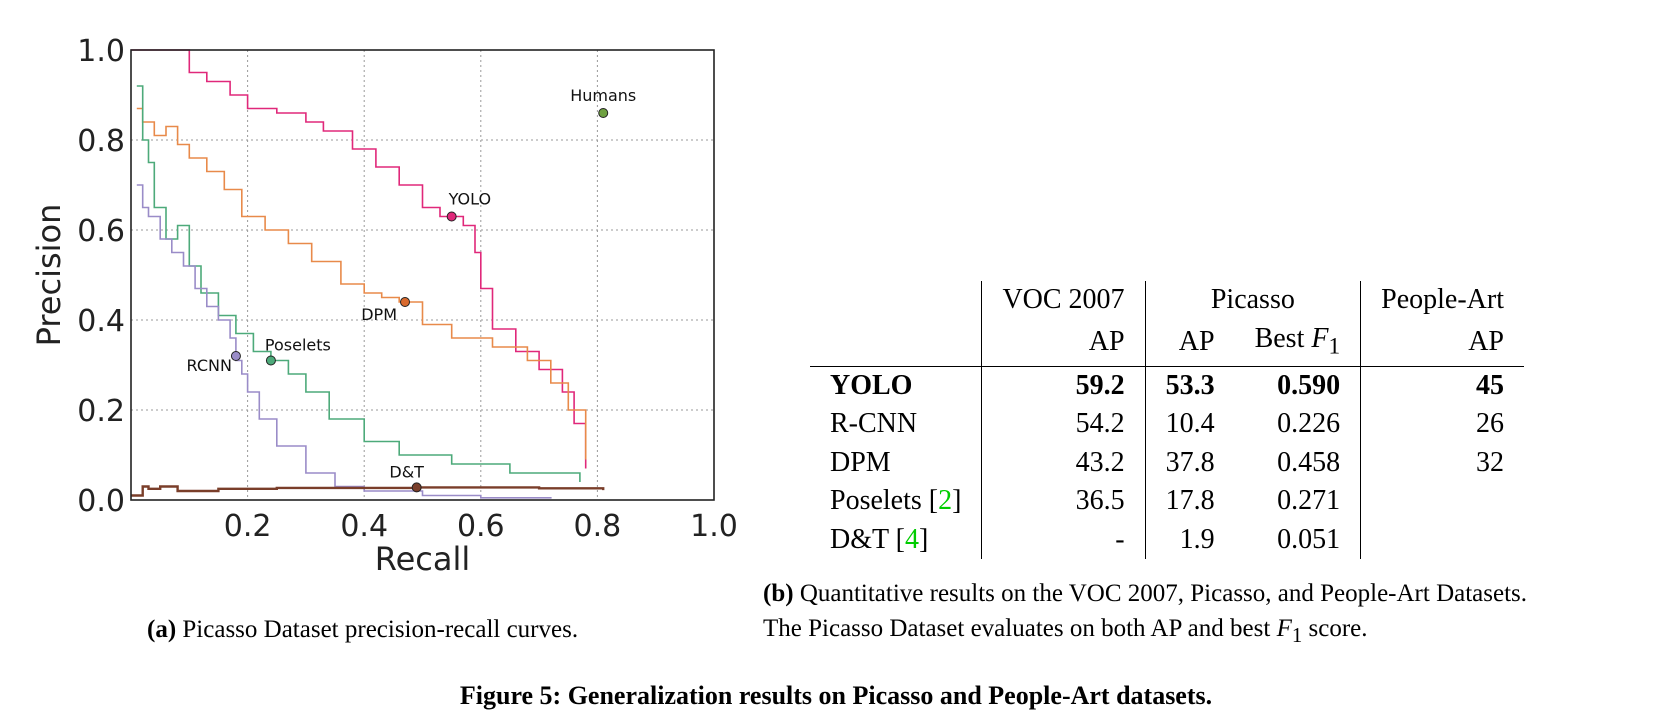 The height and width of the screenshot is (723, 1672). Describe the element at coordinates (1442, 343) in the screenshot. I see `header-people-art-ap: AP` at that location.